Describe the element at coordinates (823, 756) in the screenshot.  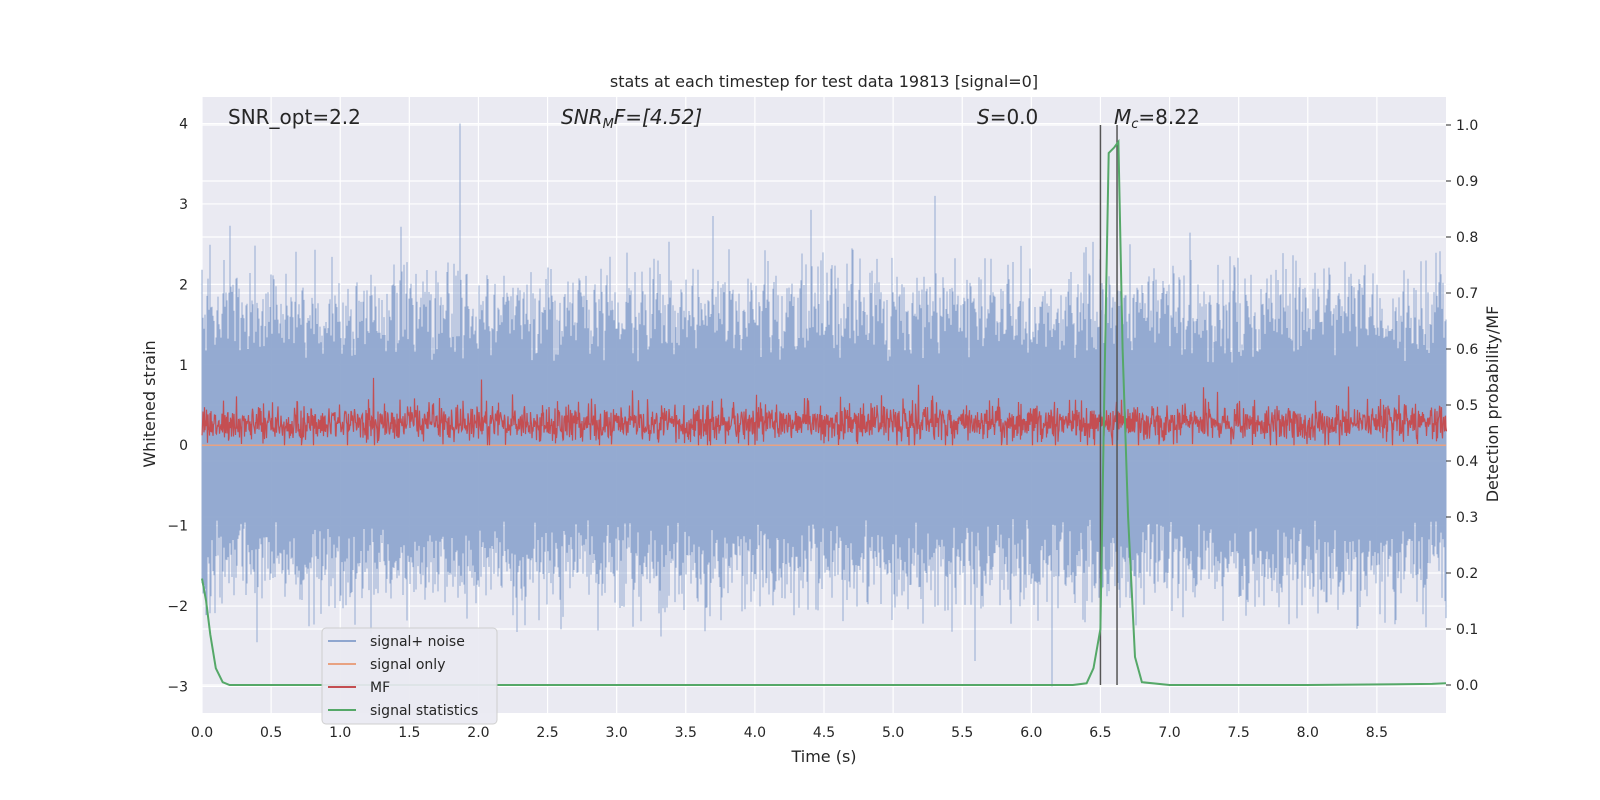
I see `x-axis-label: Time (s)` at that location.